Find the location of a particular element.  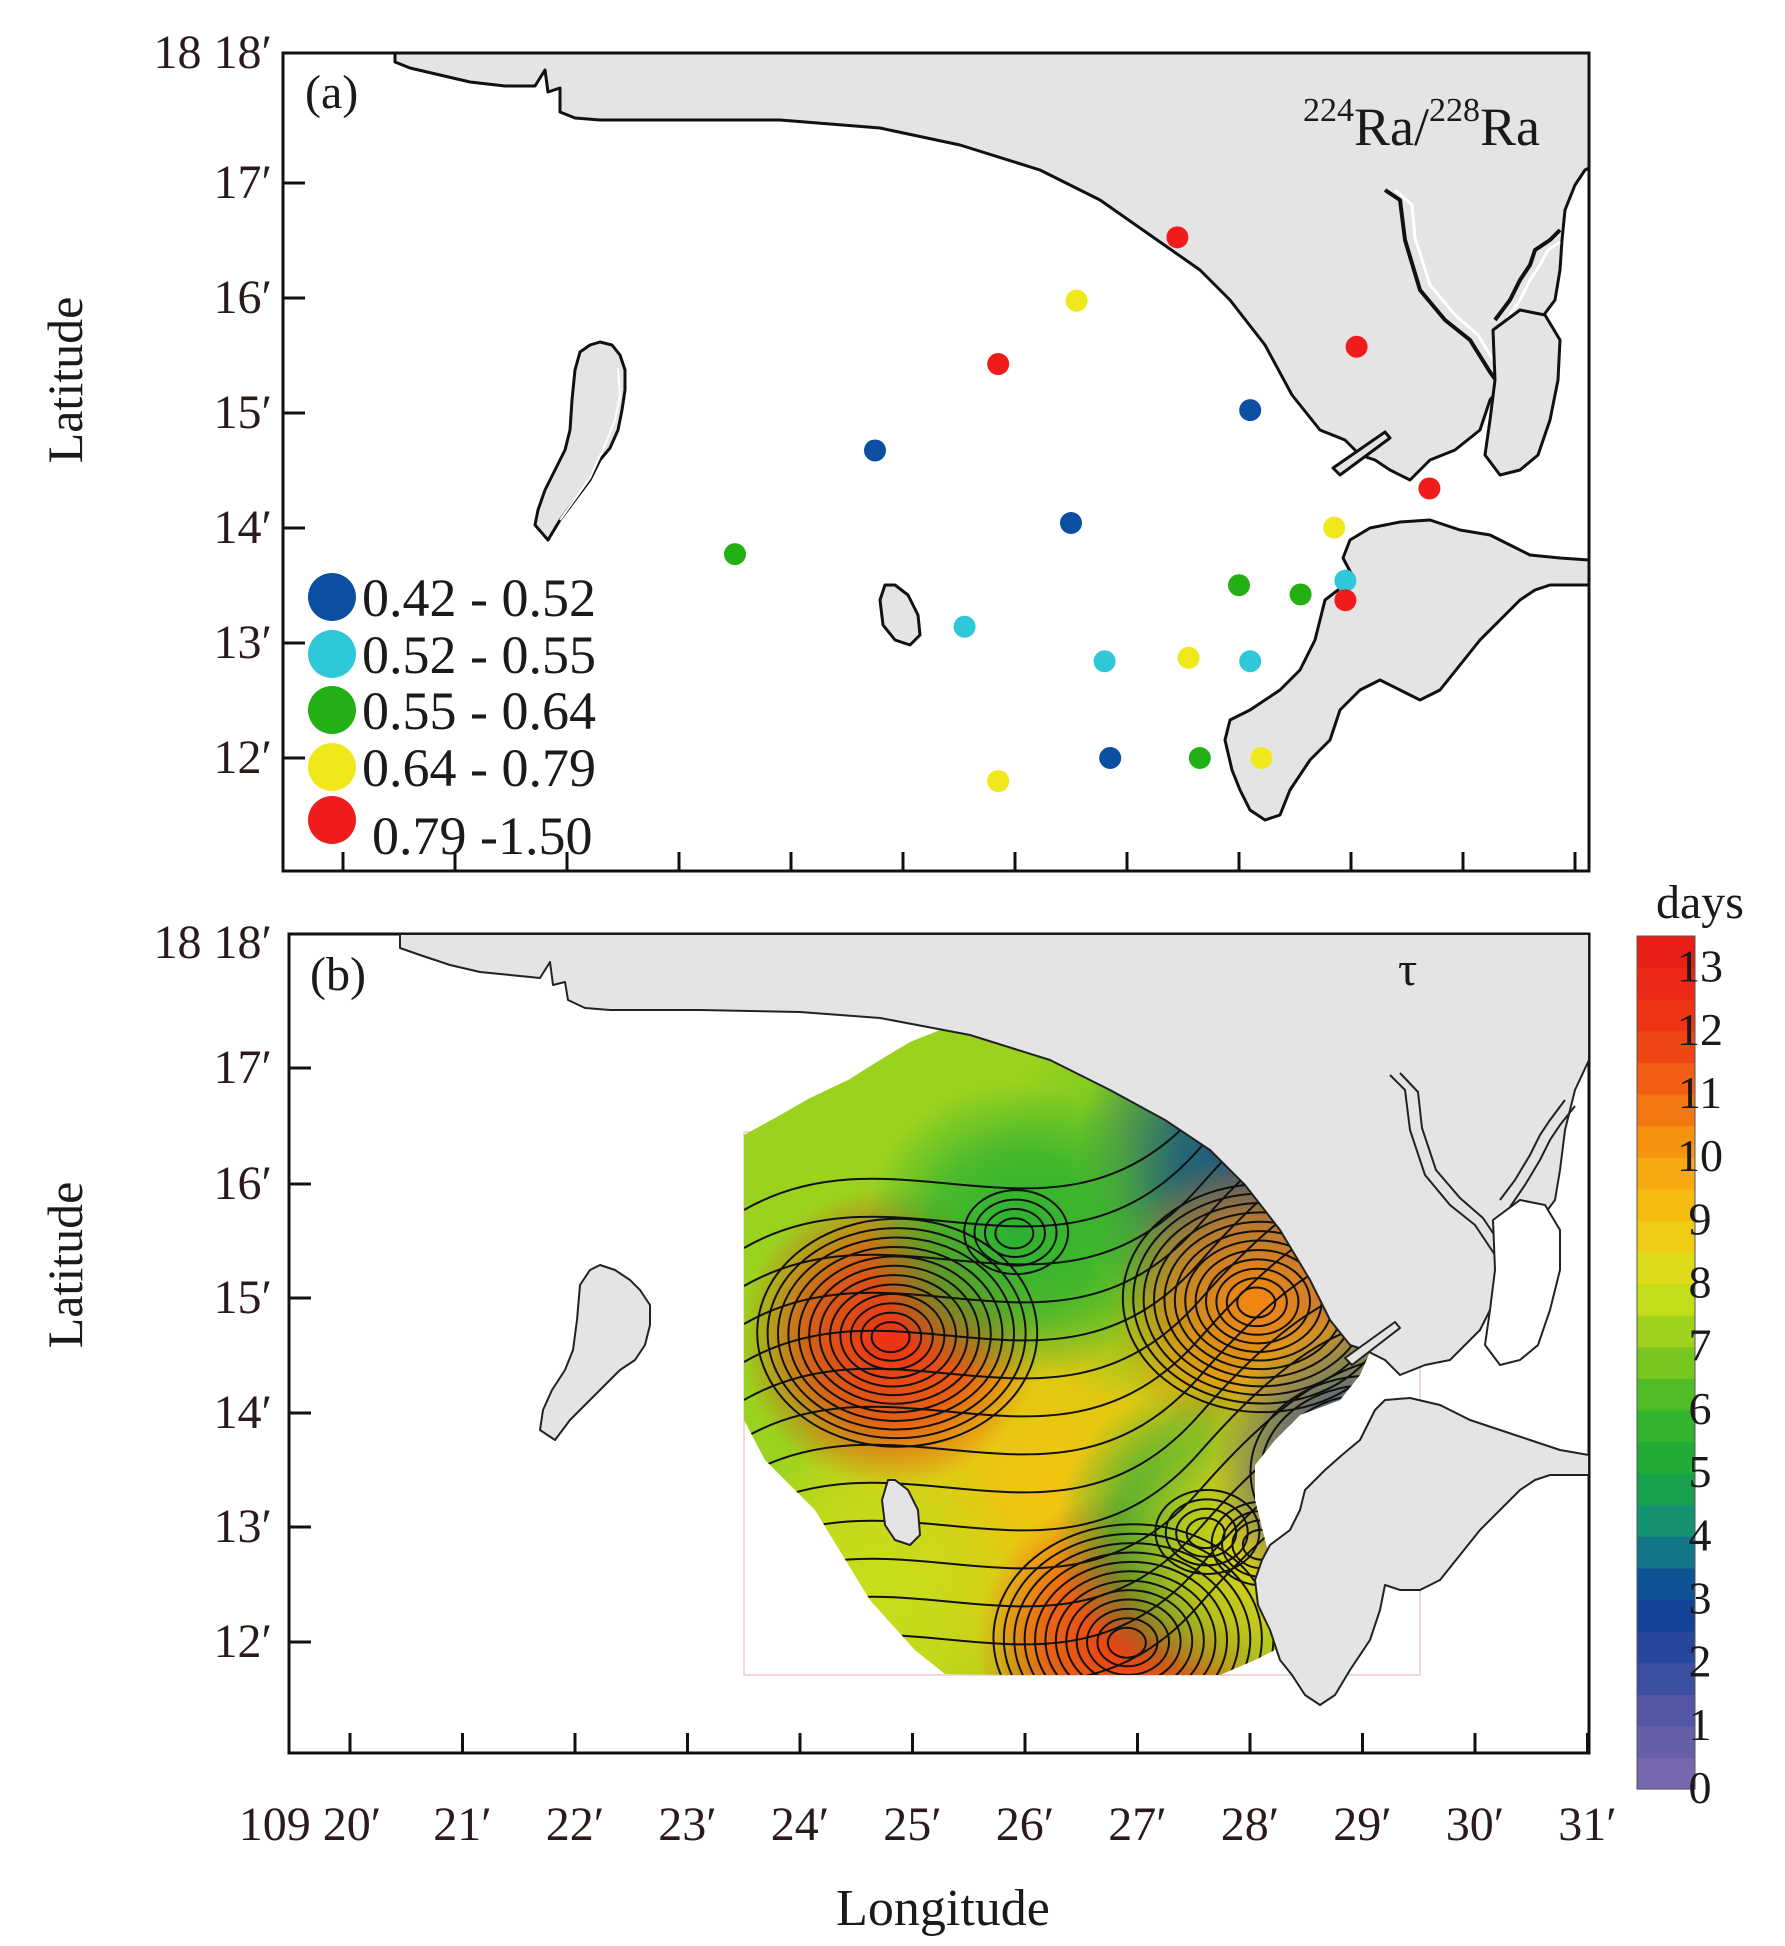

panel-b-y-ticks is located at coordinates (300, 1288).